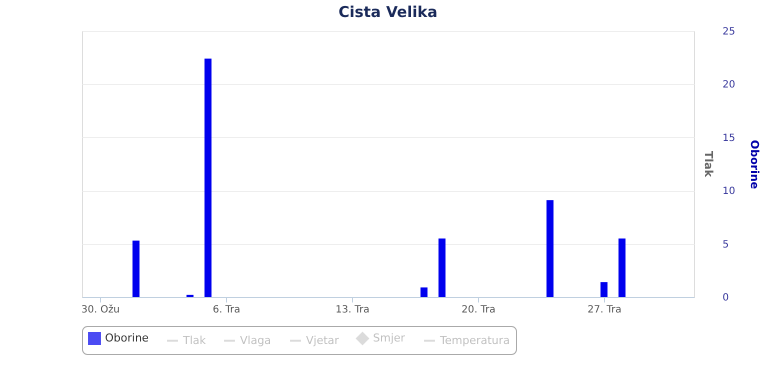 The height and width of the screenshot is (365, 769). Describe the element at coordinates (389, 338) in the screenshot. I see `legend-label: Smjer` at that location.